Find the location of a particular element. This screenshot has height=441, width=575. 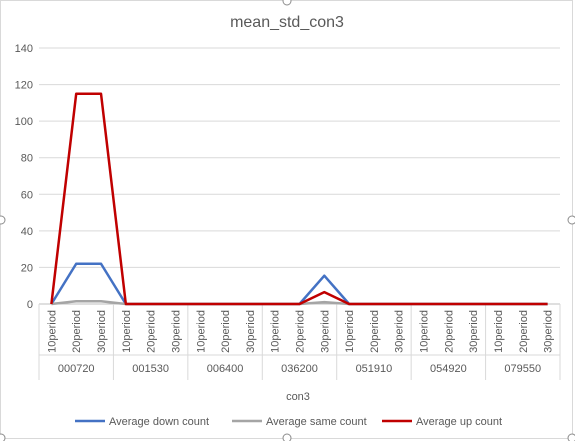

y-axis: 0 20 40 60 80 100 120 140 is located at coordinates (24, 177).